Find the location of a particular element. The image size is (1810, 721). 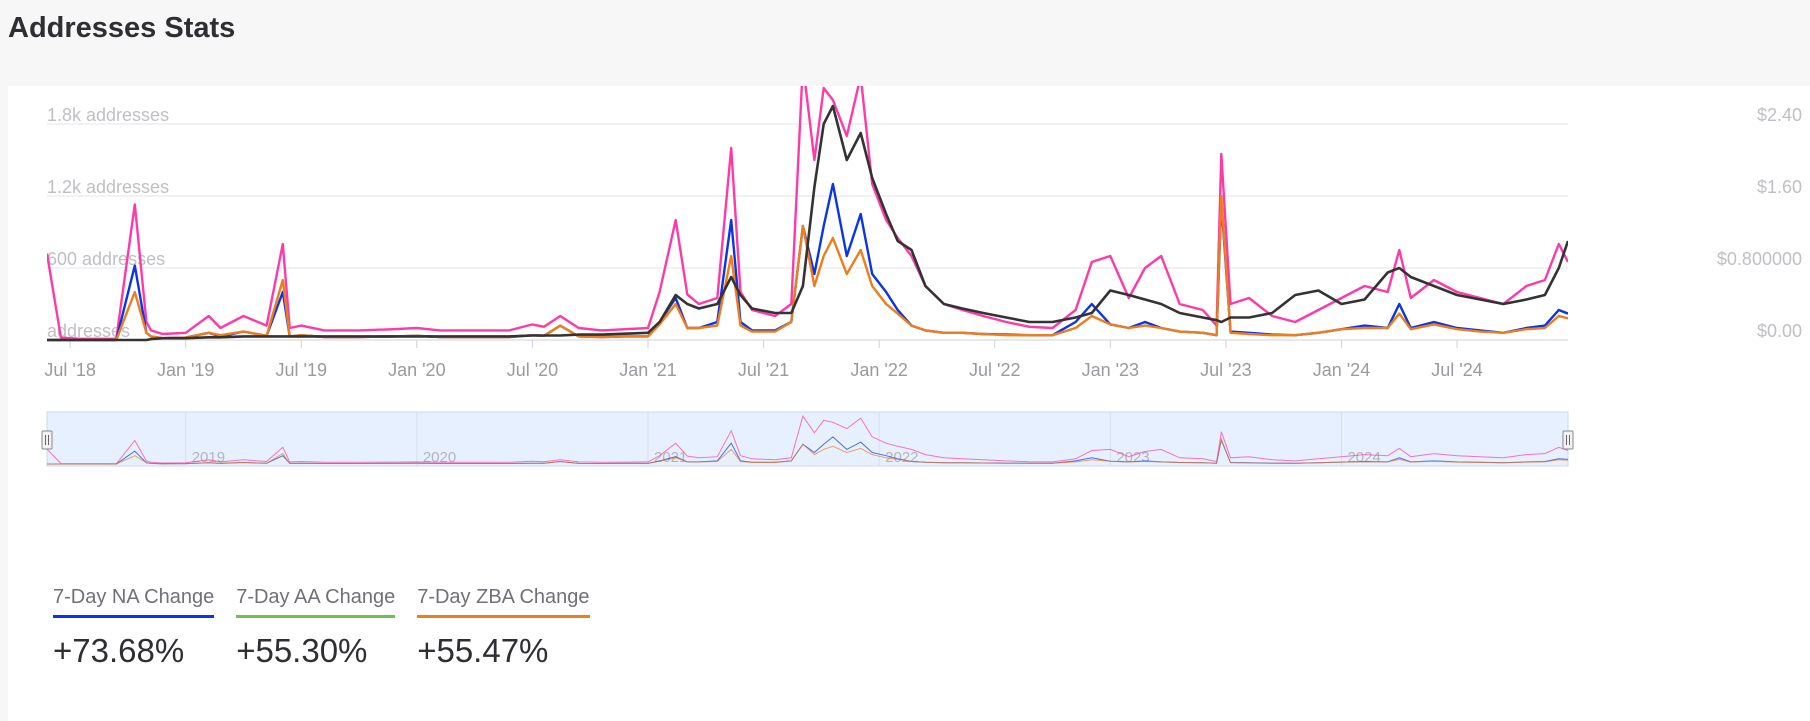

navigator-year-label: 2024 is located at coordinates (1363, 457).